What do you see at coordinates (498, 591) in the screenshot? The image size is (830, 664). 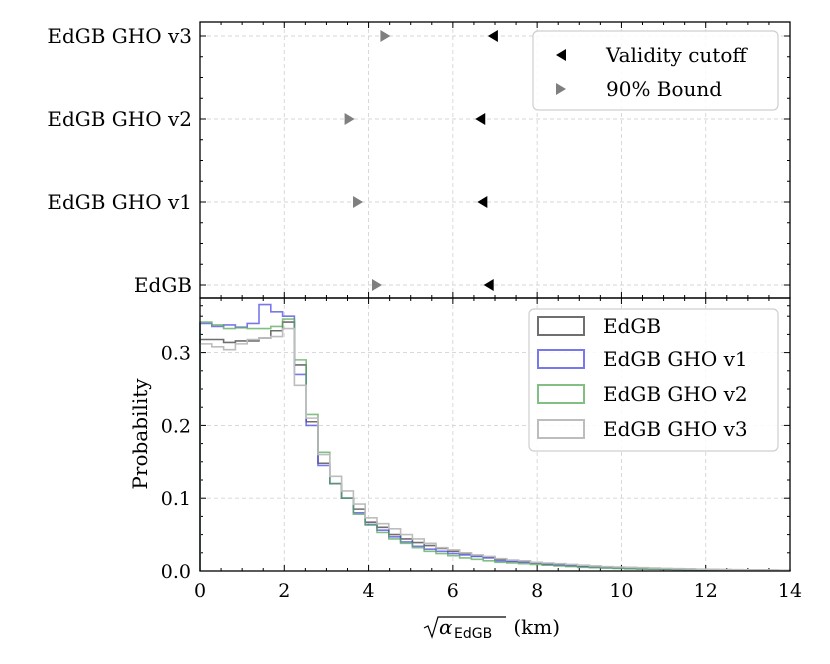 I see `x-tick-labels: 0 2 4 6 8 10 12 14` at bounding box center [498, 591].